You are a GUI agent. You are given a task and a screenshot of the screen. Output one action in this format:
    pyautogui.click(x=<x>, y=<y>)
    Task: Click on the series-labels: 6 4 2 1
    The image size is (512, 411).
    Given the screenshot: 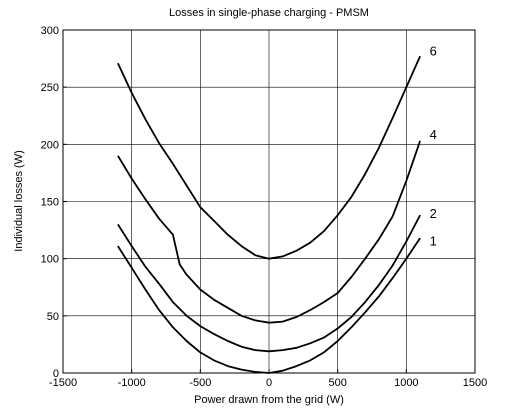 What is the action you would take?
    pyautogui.click(x=433, y=146)
    